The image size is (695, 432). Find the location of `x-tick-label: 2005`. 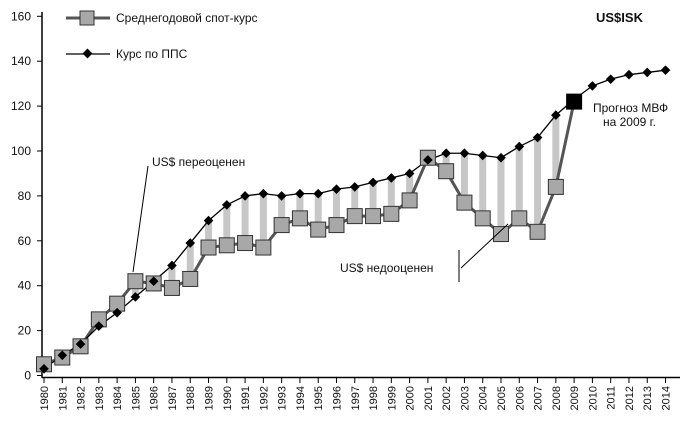

x-tick-label: 2005 is located at coordinates (502, 398).